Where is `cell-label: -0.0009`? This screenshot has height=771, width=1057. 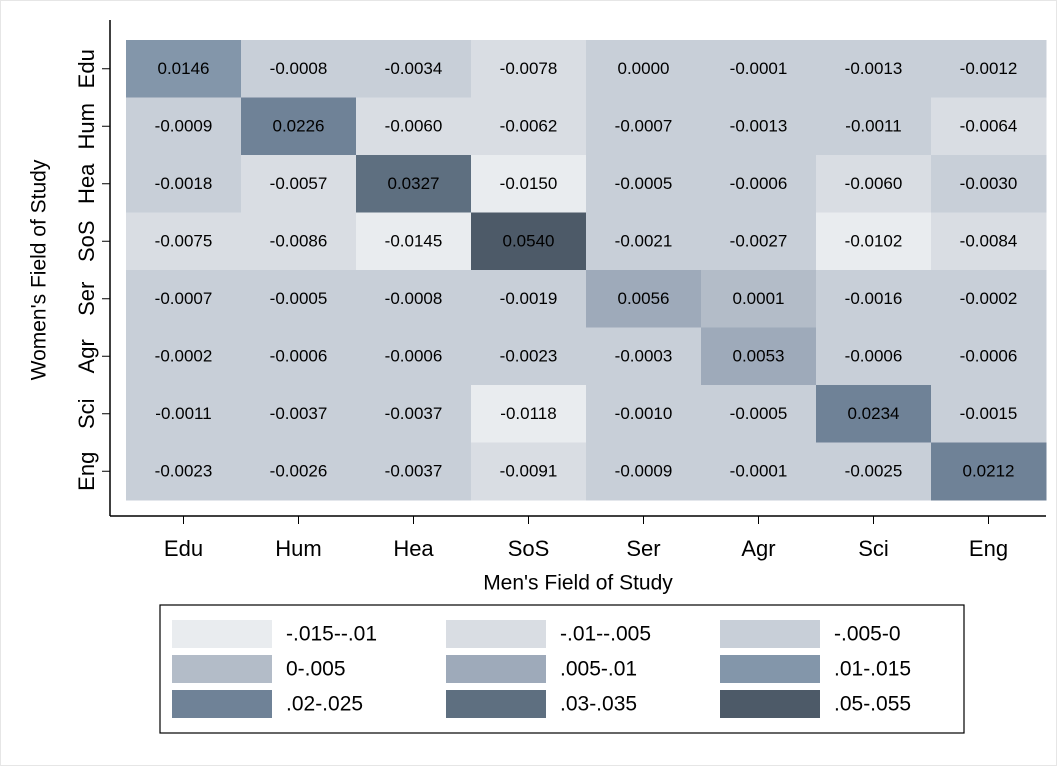 cell-label: -0.0009 is located at coordinates (184, 126).